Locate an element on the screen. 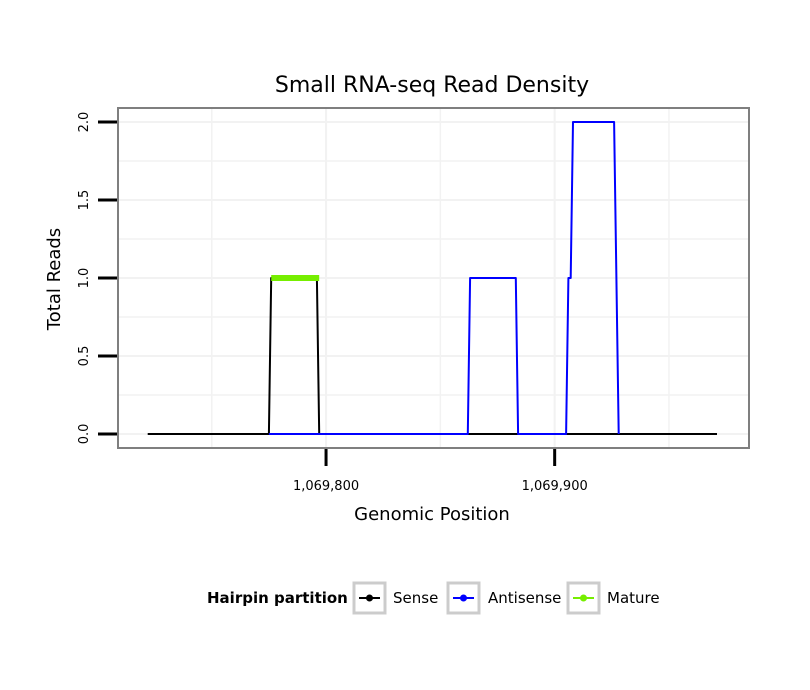 Image resolution: width=810 pixels, height=690 pixels. legend-label-sense: Sense is located at coordinates (415, 598).